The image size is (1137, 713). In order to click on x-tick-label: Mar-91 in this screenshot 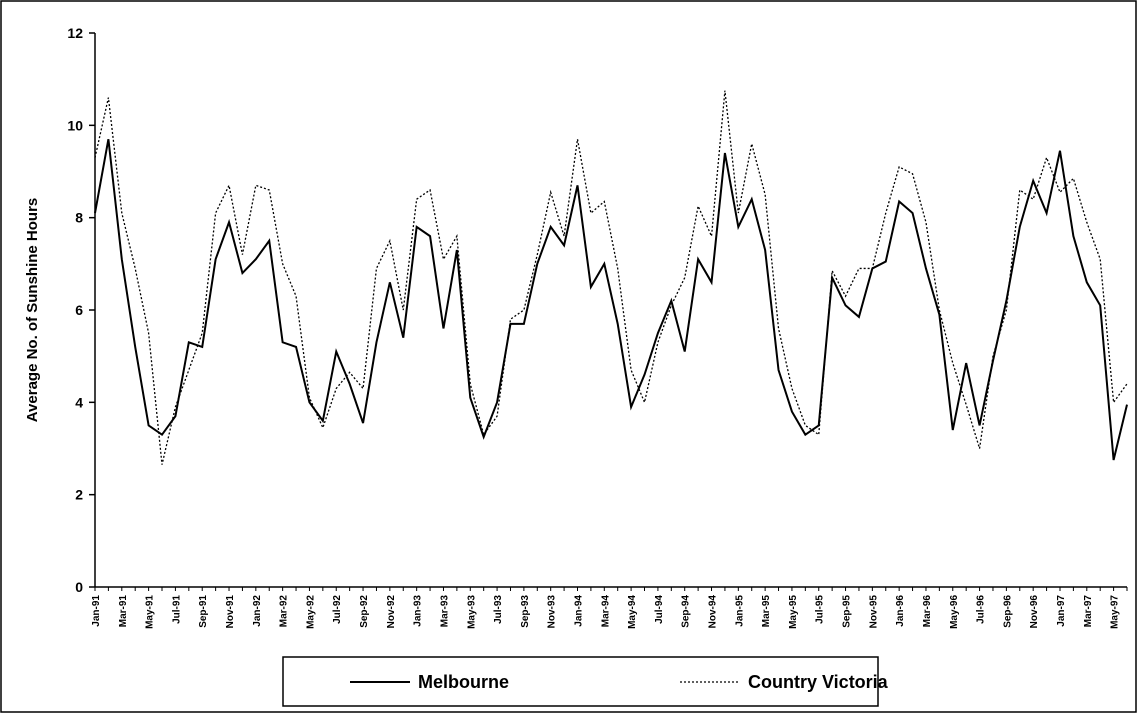, I will do `click(123, 611)`.